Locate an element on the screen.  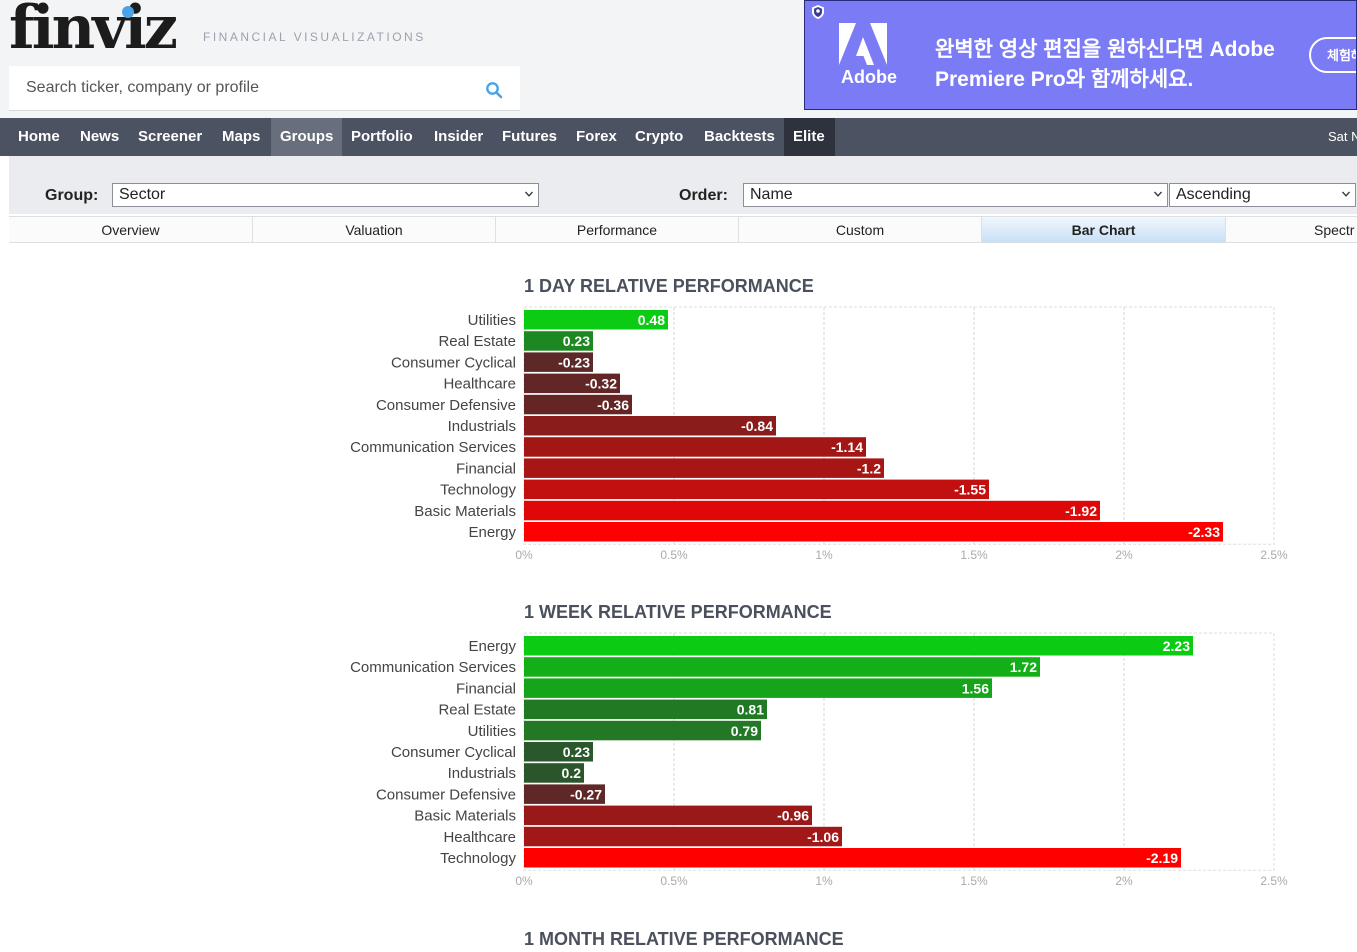
ad-cta-button: 체험해 is located at coordinates (1332, 55).